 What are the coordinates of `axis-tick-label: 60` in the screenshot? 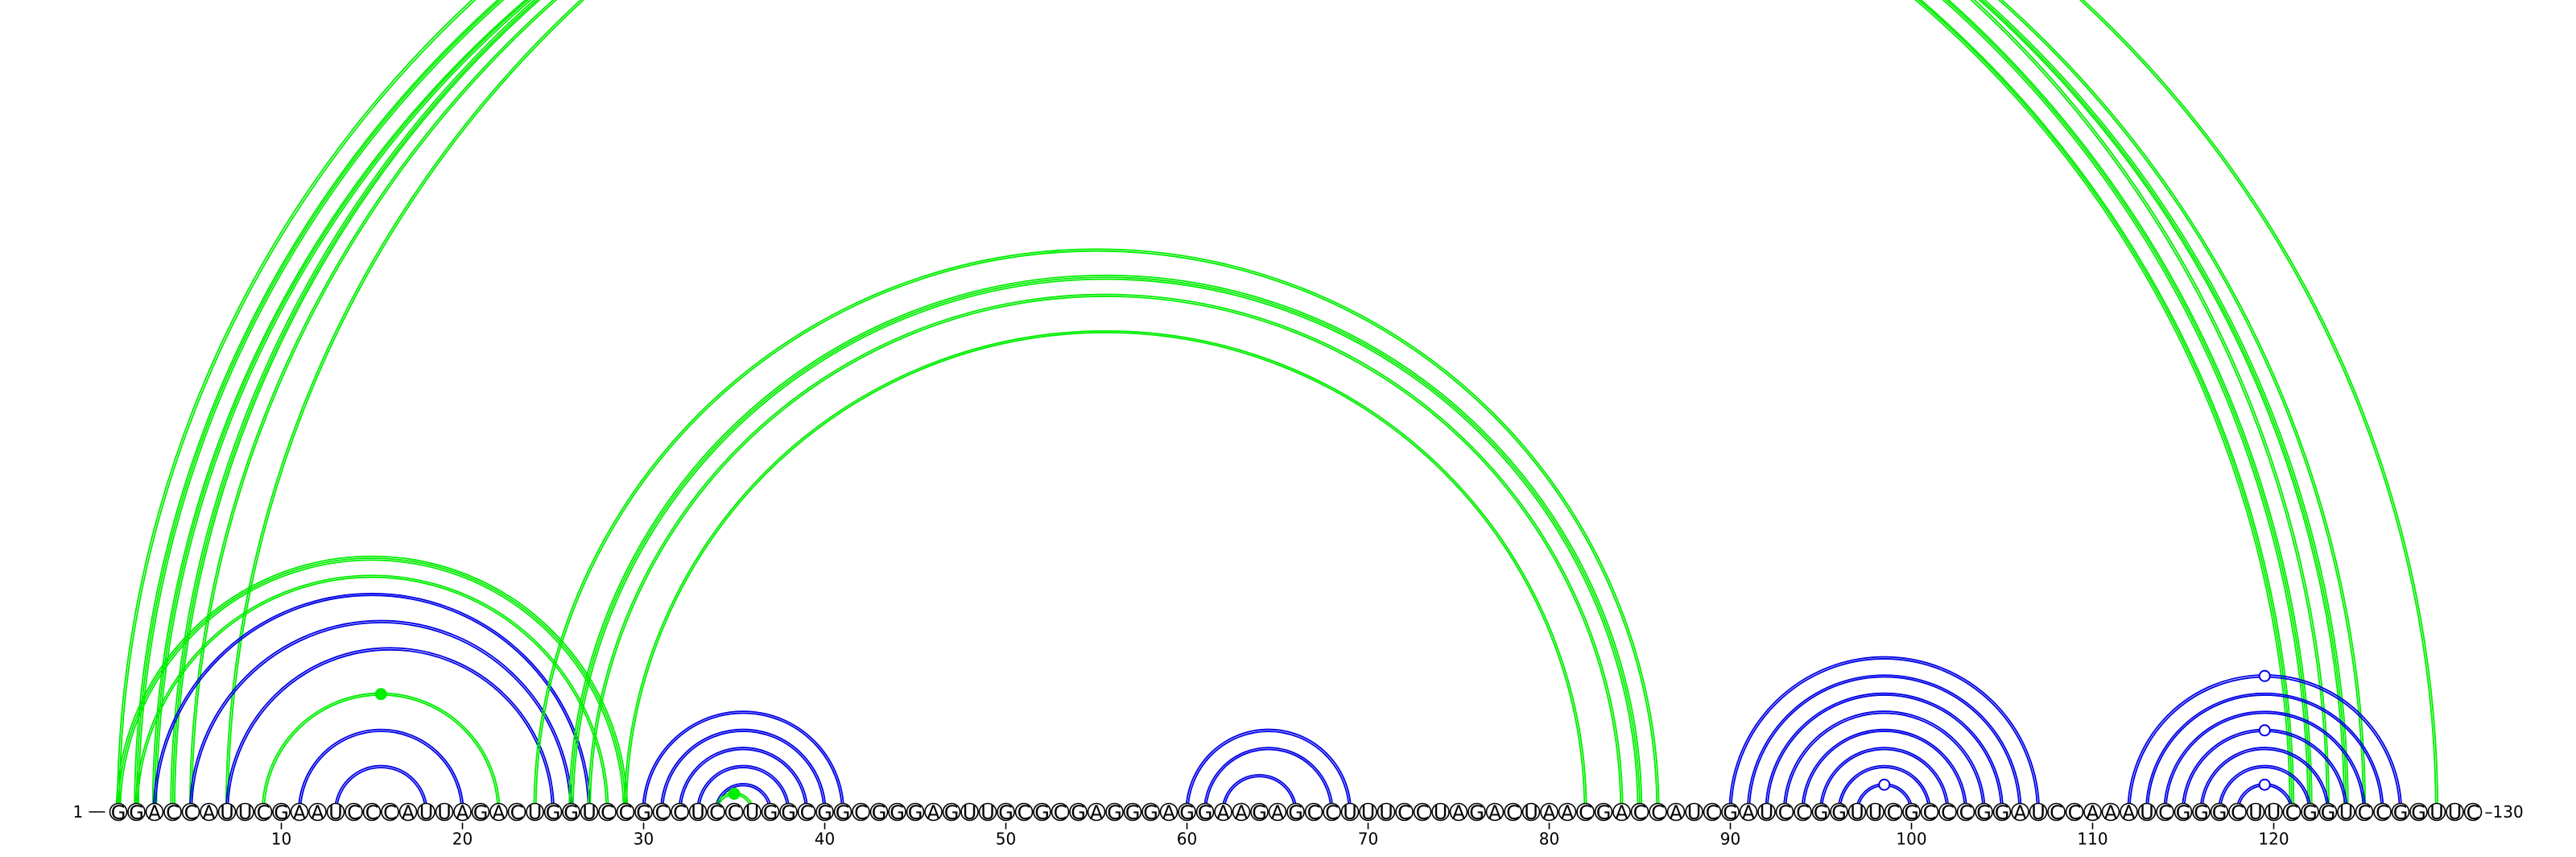 It's located at (1187, 839).